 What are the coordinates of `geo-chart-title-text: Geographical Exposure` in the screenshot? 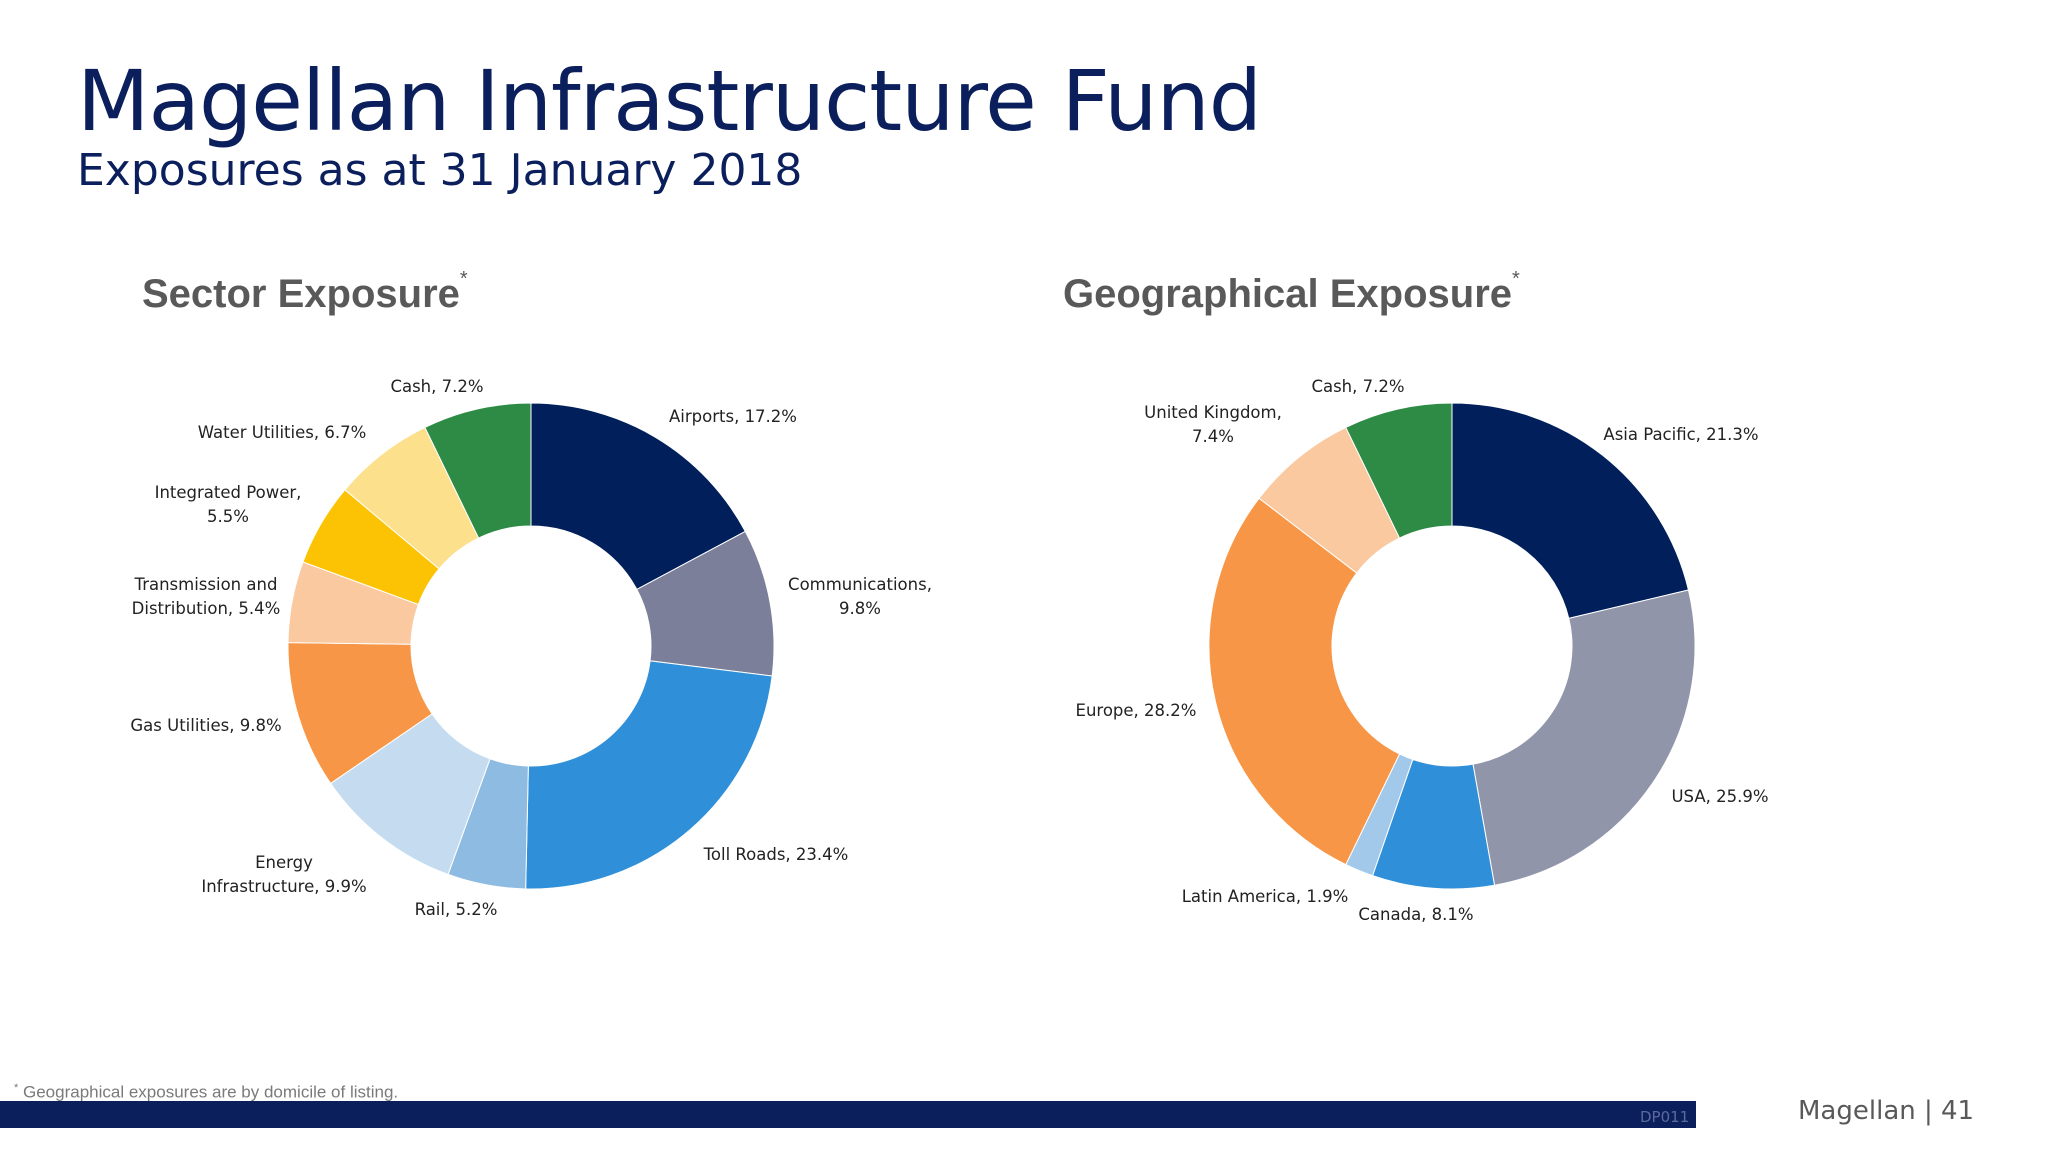 It's located at (1288, 294).